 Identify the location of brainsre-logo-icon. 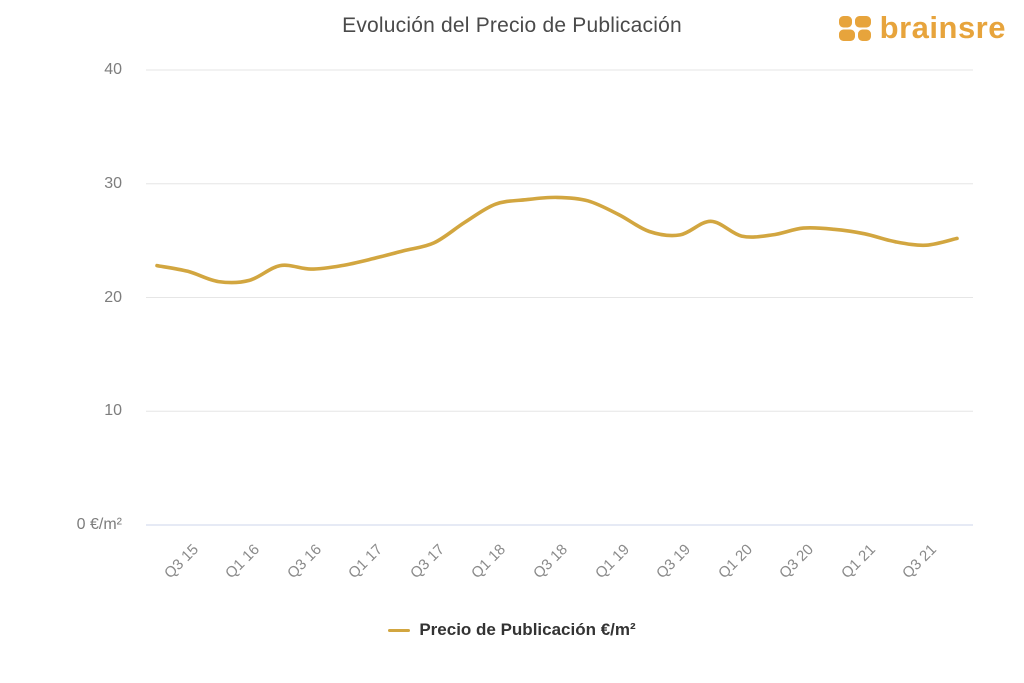
(854, 28).